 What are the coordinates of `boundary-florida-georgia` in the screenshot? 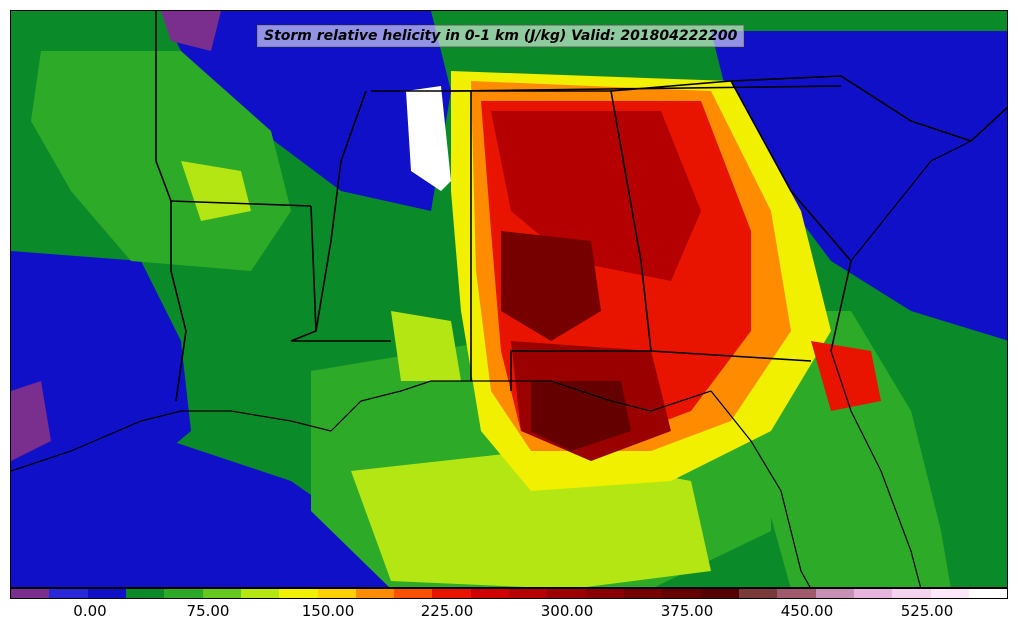 It's located at (731, 356).